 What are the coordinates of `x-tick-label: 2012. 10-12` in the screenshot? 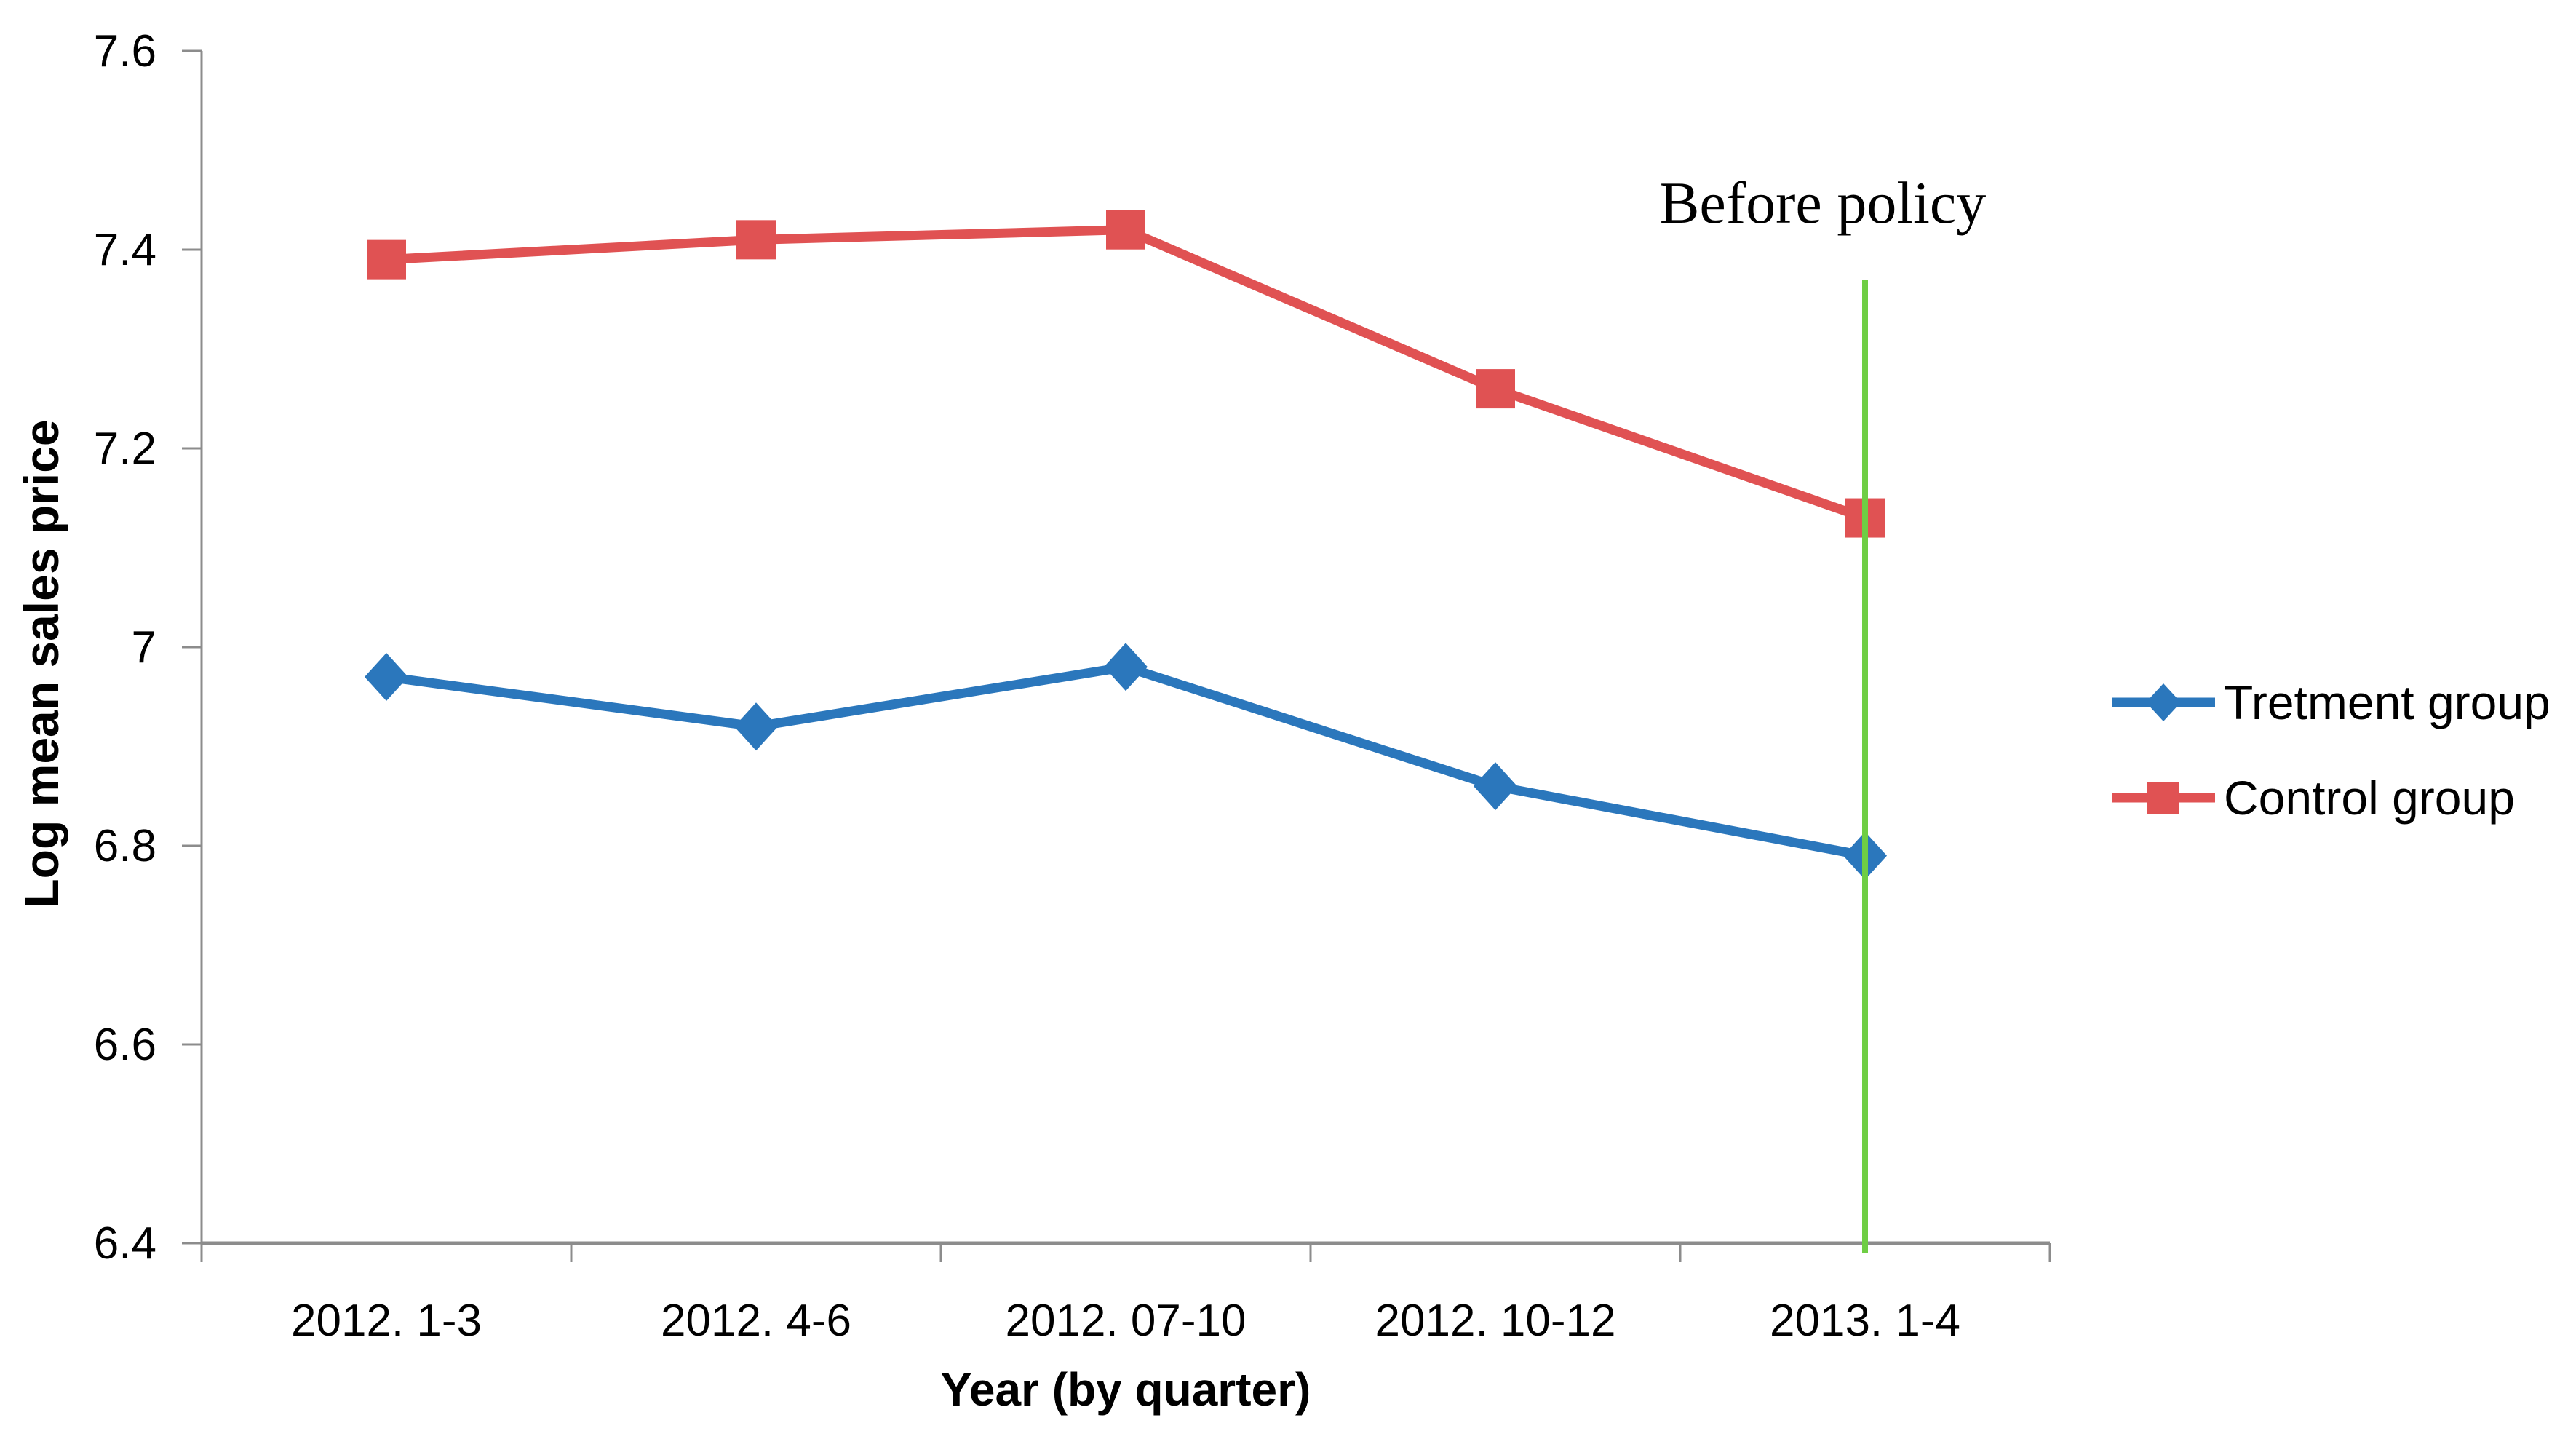 It's located at (1495, 1321).